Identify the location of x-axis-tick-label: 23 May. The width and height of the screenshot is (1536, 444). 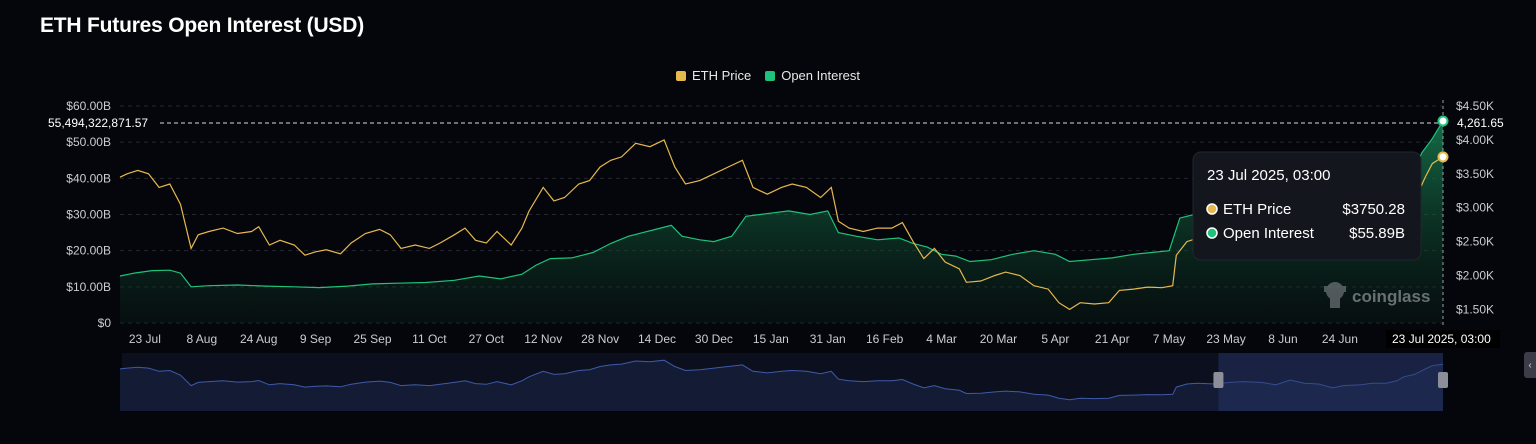
(1225, 339).